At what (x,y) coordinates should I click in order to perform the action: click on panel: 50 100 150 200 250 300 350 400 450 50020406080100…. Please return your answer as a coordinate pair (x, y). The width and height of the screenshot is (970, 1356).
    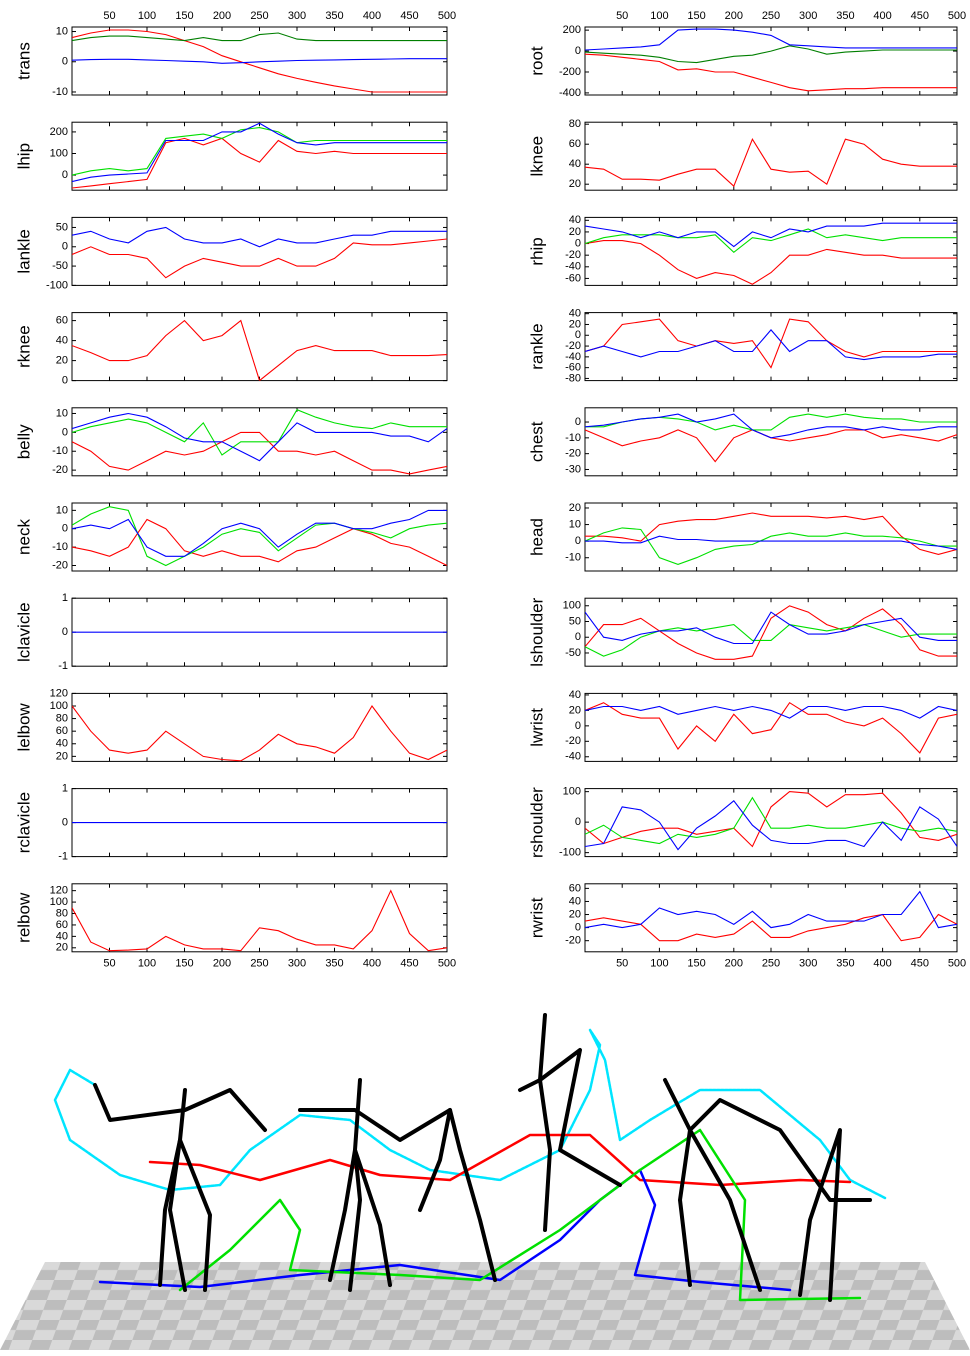
    Looking at the image, I should click on (235, 926).